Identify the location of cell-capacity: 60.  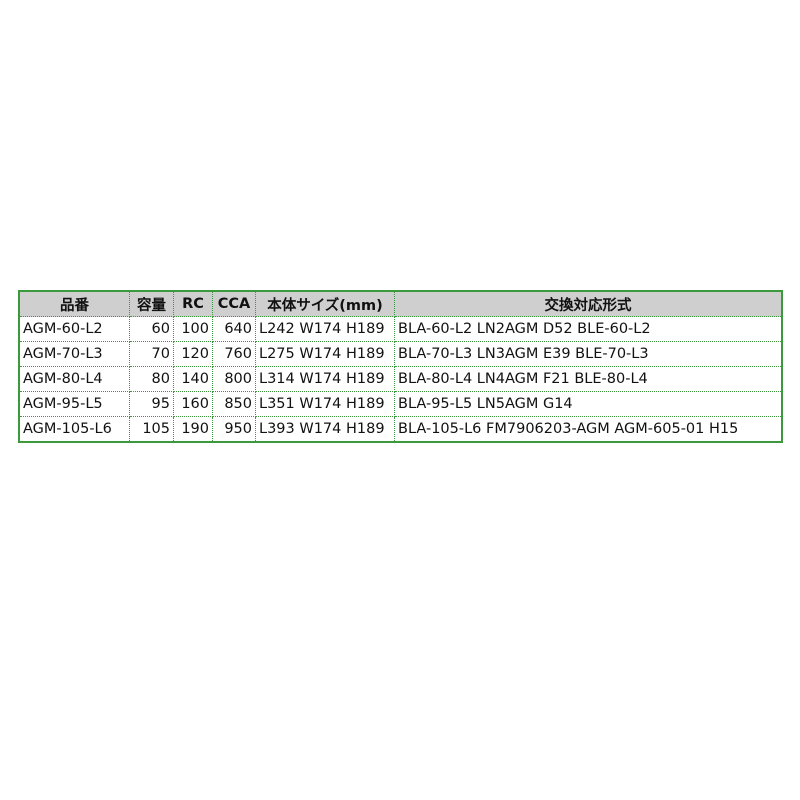
(151, 329).